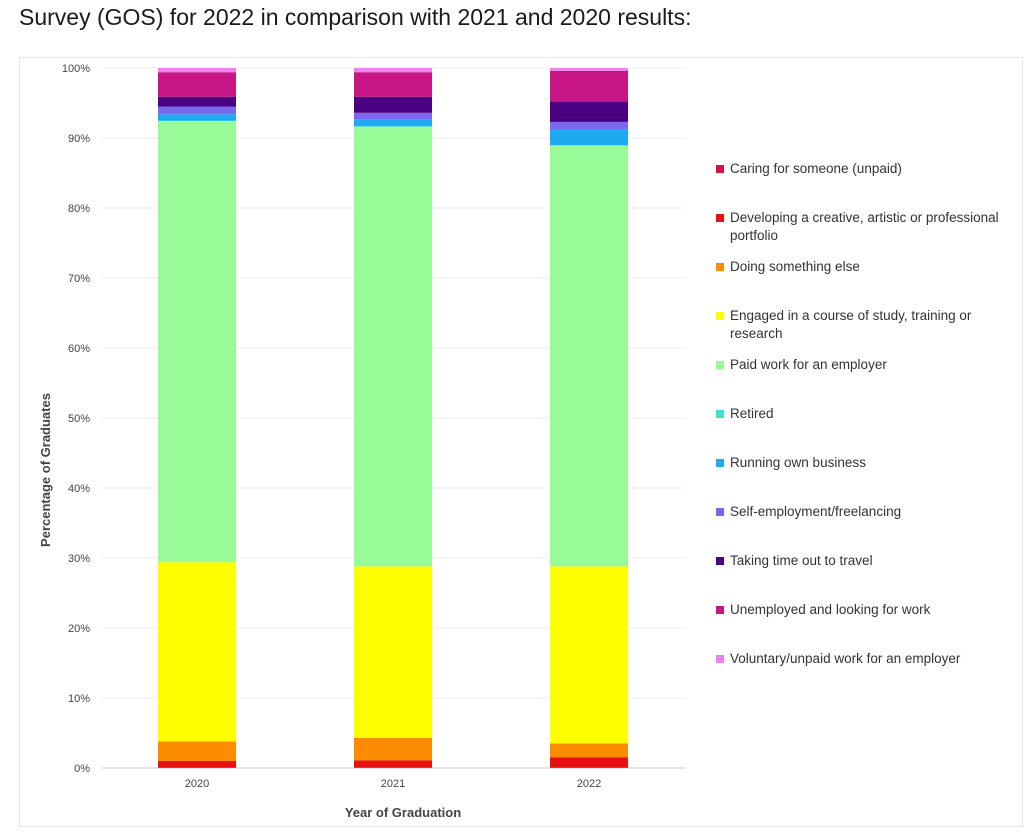 This screenshot has height=837, width=1024. Describe the element at coordinates (79, 699) in the screenshot. I see `y-tick-label: 10%` at that location.